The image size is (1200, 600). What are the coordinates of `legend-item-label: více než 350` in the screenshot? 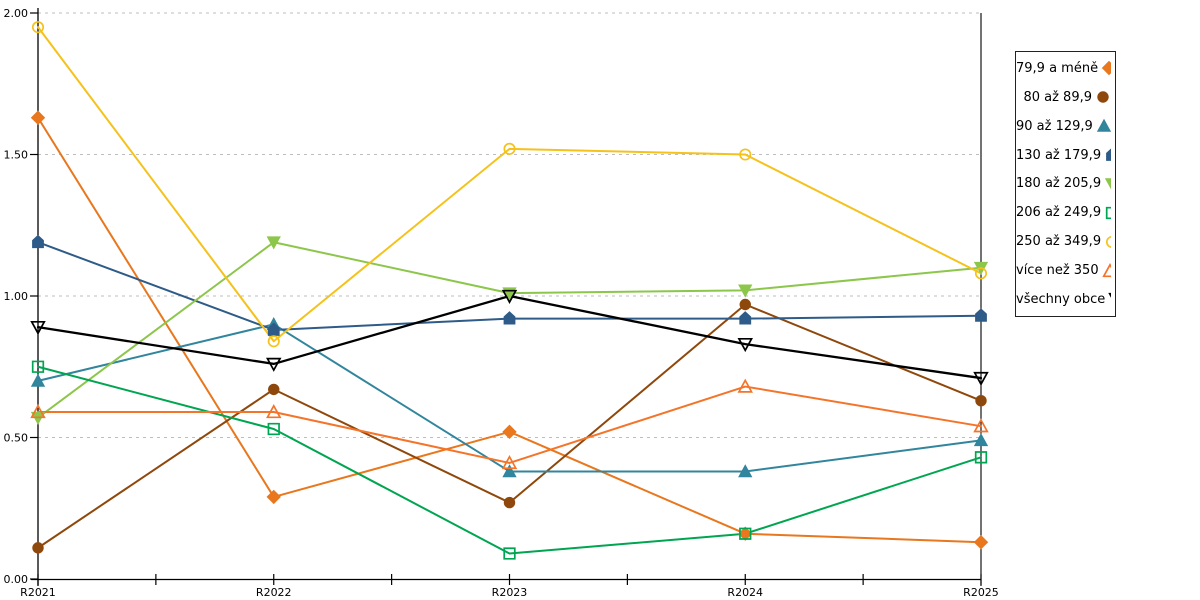 It's located at (1057, 271).